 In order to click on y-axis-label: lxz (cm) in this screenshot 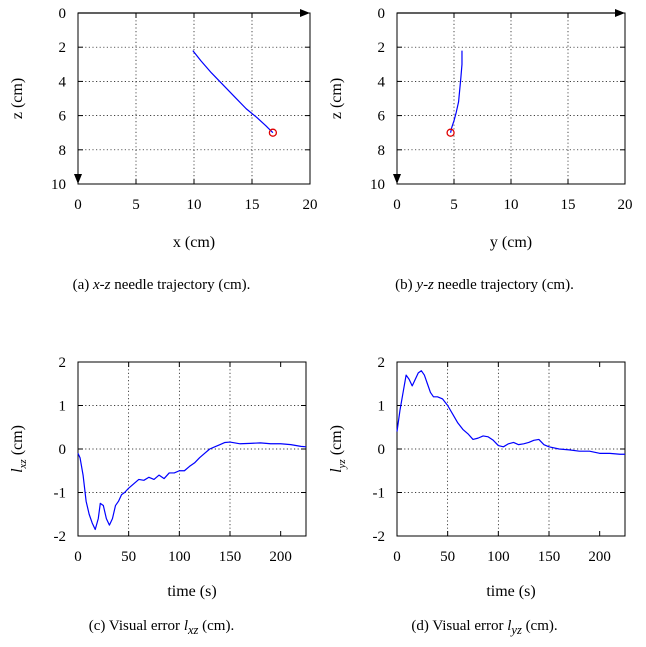, I will do `click(19, 449)`.